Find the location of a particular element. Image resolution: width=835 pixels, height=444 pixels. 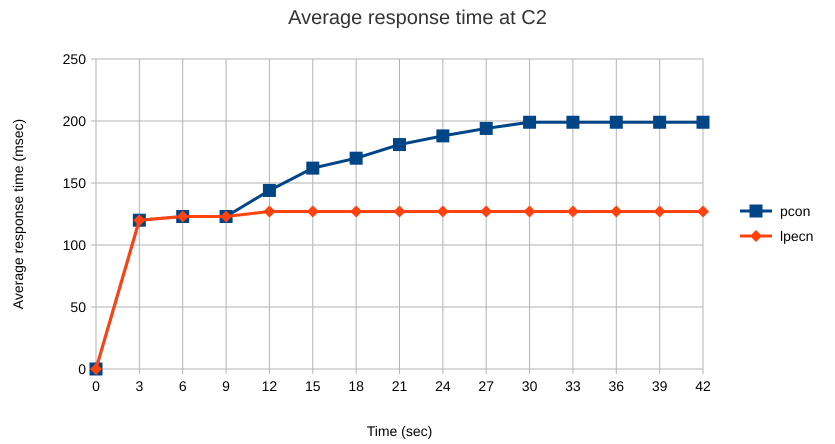

y-axis-title: Average response time (msec) is located at coordinates (18, 214).